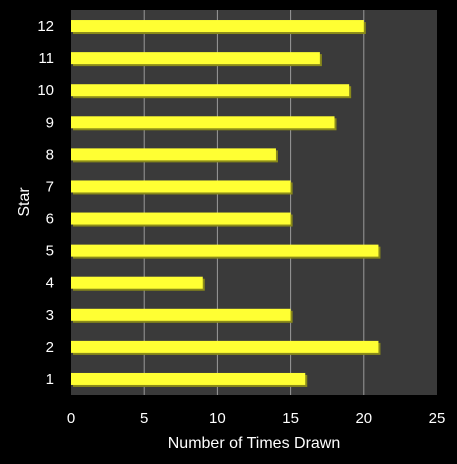 This screenshot has height=464, width=457. What do you see at coordinates (50, 154) in the screenshot?
I see `y-tick-label-8: 8` at bounding box center [50, 154].